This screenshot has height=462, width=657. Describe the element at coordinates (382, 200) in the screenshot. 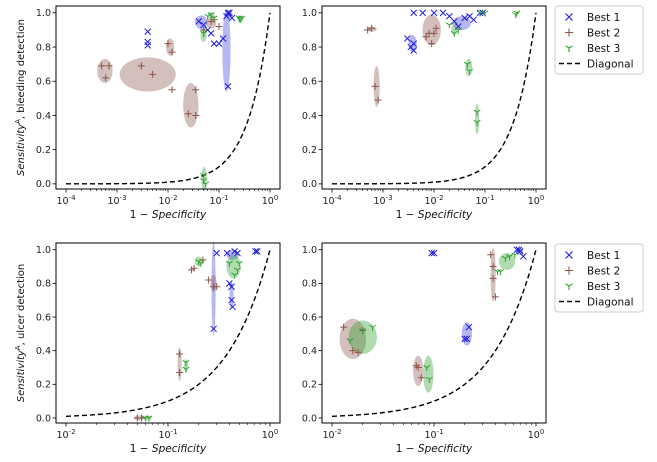

I see `x-tick-label: 10⁻³` at that location.